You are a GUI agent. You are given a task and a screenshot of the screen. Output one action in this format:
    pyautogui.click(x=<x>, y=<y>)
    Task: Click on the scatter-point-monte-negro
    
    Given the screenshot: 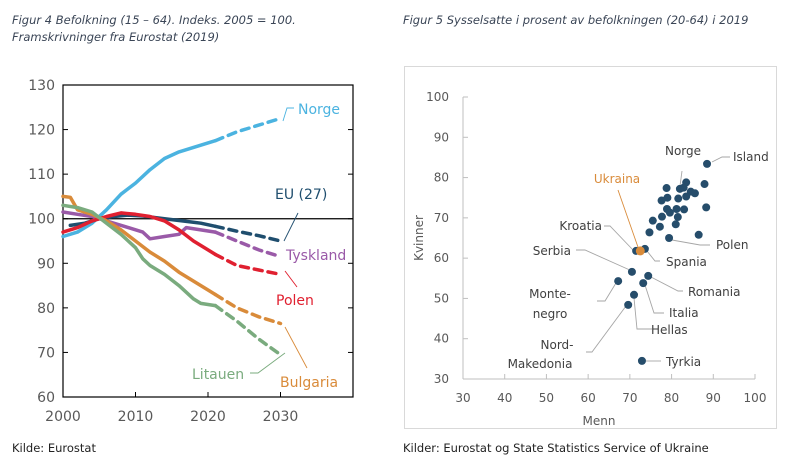 What is the action you would take?
    pyautogui.click(x=618, y=281)
    